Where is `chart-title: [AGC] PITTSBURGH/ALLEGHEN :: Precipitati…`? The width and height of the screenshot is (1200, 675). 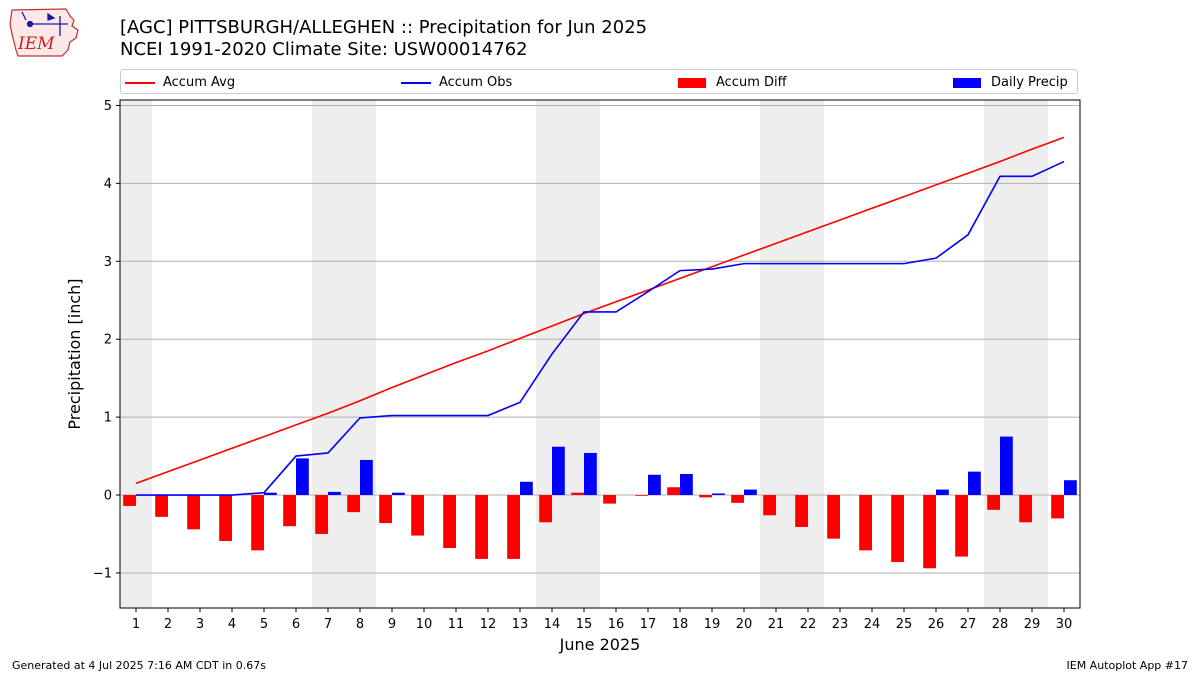 chart-title: [AGC] PITTSBURGH/ALLEGHEN :: Precipitati… is located at coordinates (384, 27).